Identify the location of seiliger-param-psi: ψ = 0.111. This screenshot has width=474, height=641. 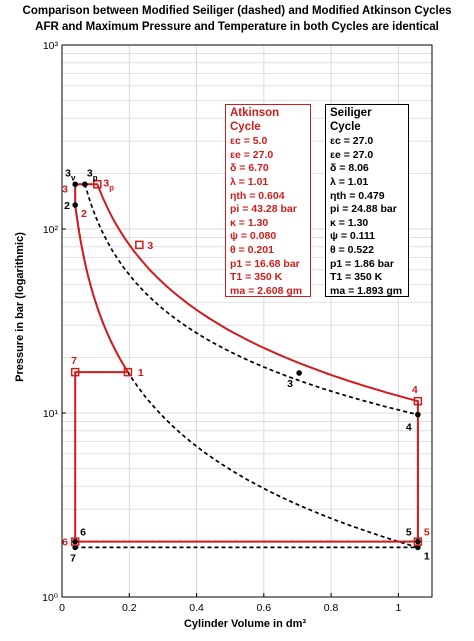
(352, 236).